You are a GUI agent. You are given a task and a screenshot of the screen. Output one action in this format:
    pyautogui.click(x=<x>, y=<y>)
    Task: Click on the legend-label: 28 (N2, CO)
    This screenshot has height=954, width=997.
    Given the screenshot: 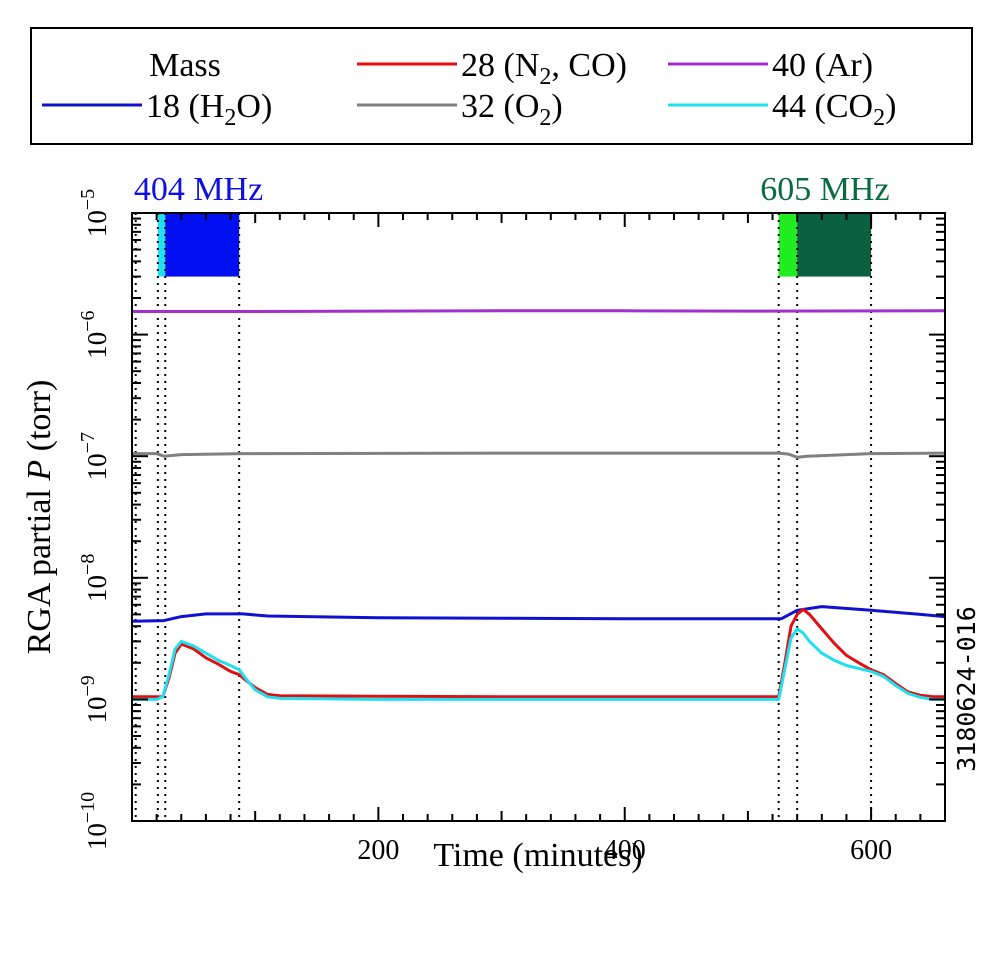 What is the action you would take?
    pyautogui.click(x=544, y=68)
    